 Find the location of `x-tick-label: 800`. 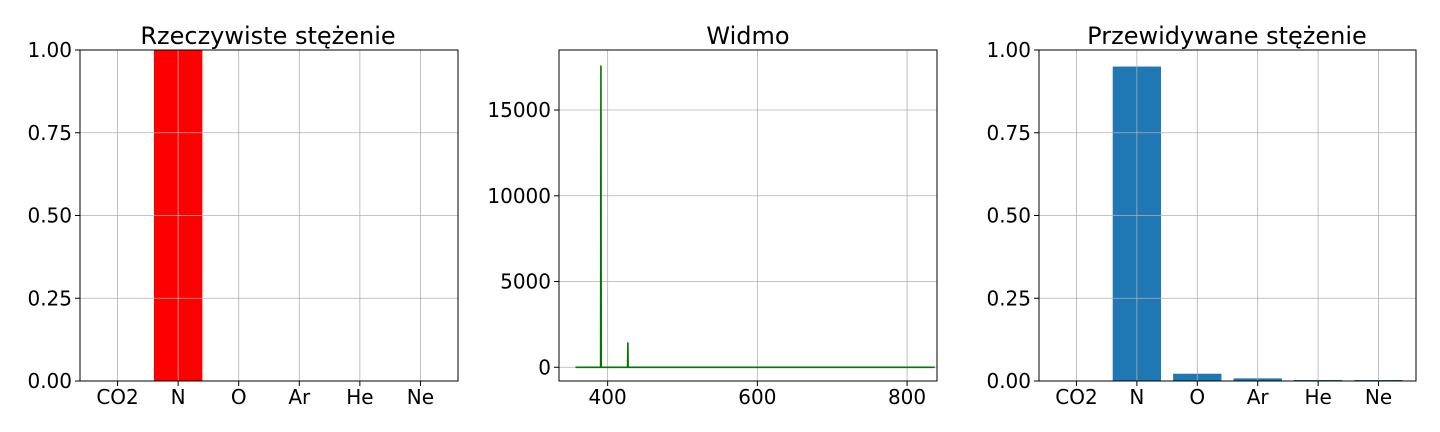

x-tick-label: 800 is located at coordinates (907, 397).